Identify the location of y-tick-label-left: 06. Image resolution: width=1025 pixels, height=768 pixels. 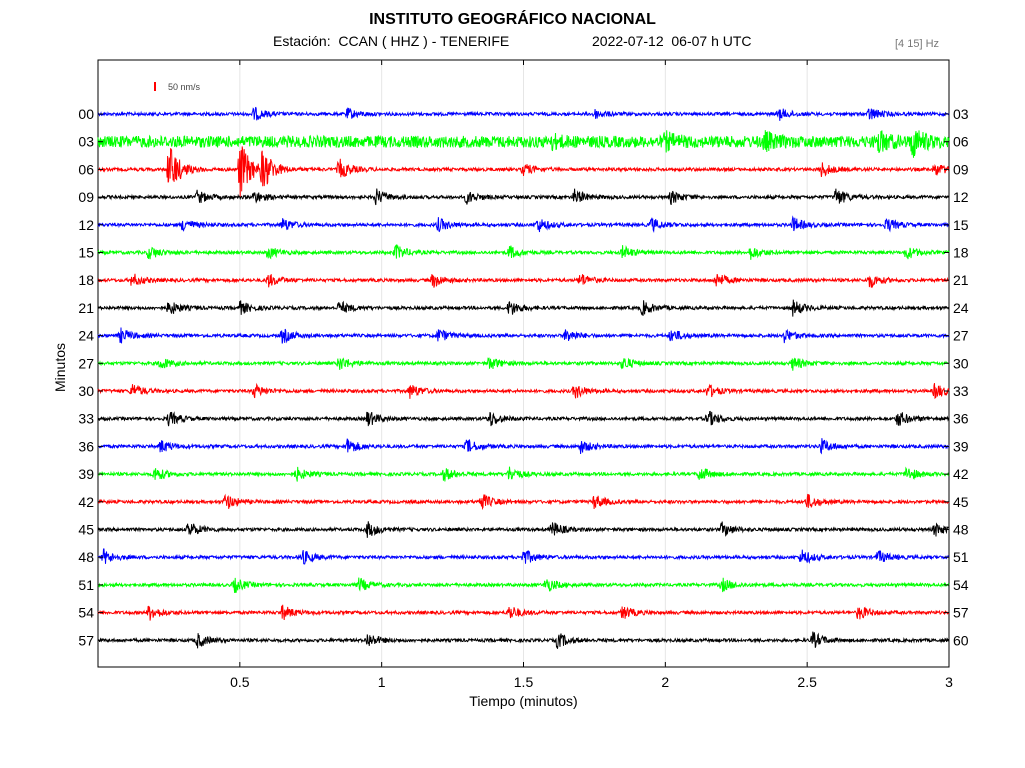
(86, 169).